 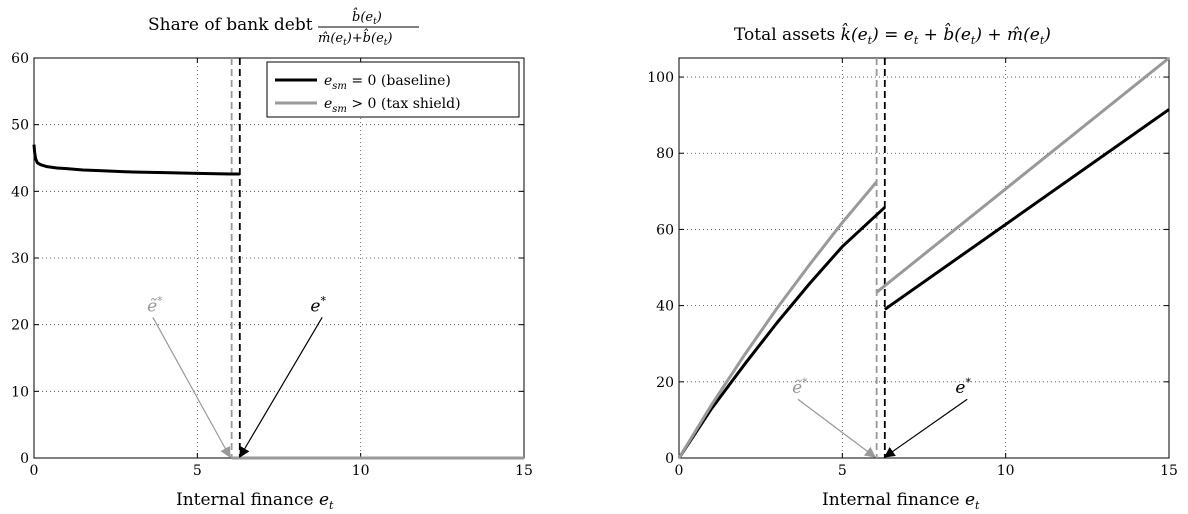 What do you see at coordinates (392, 105) in the screenshot?
I see `legend-label-tax-shield: esm > 0 (tax shield)` at bounding box center [392, 105].